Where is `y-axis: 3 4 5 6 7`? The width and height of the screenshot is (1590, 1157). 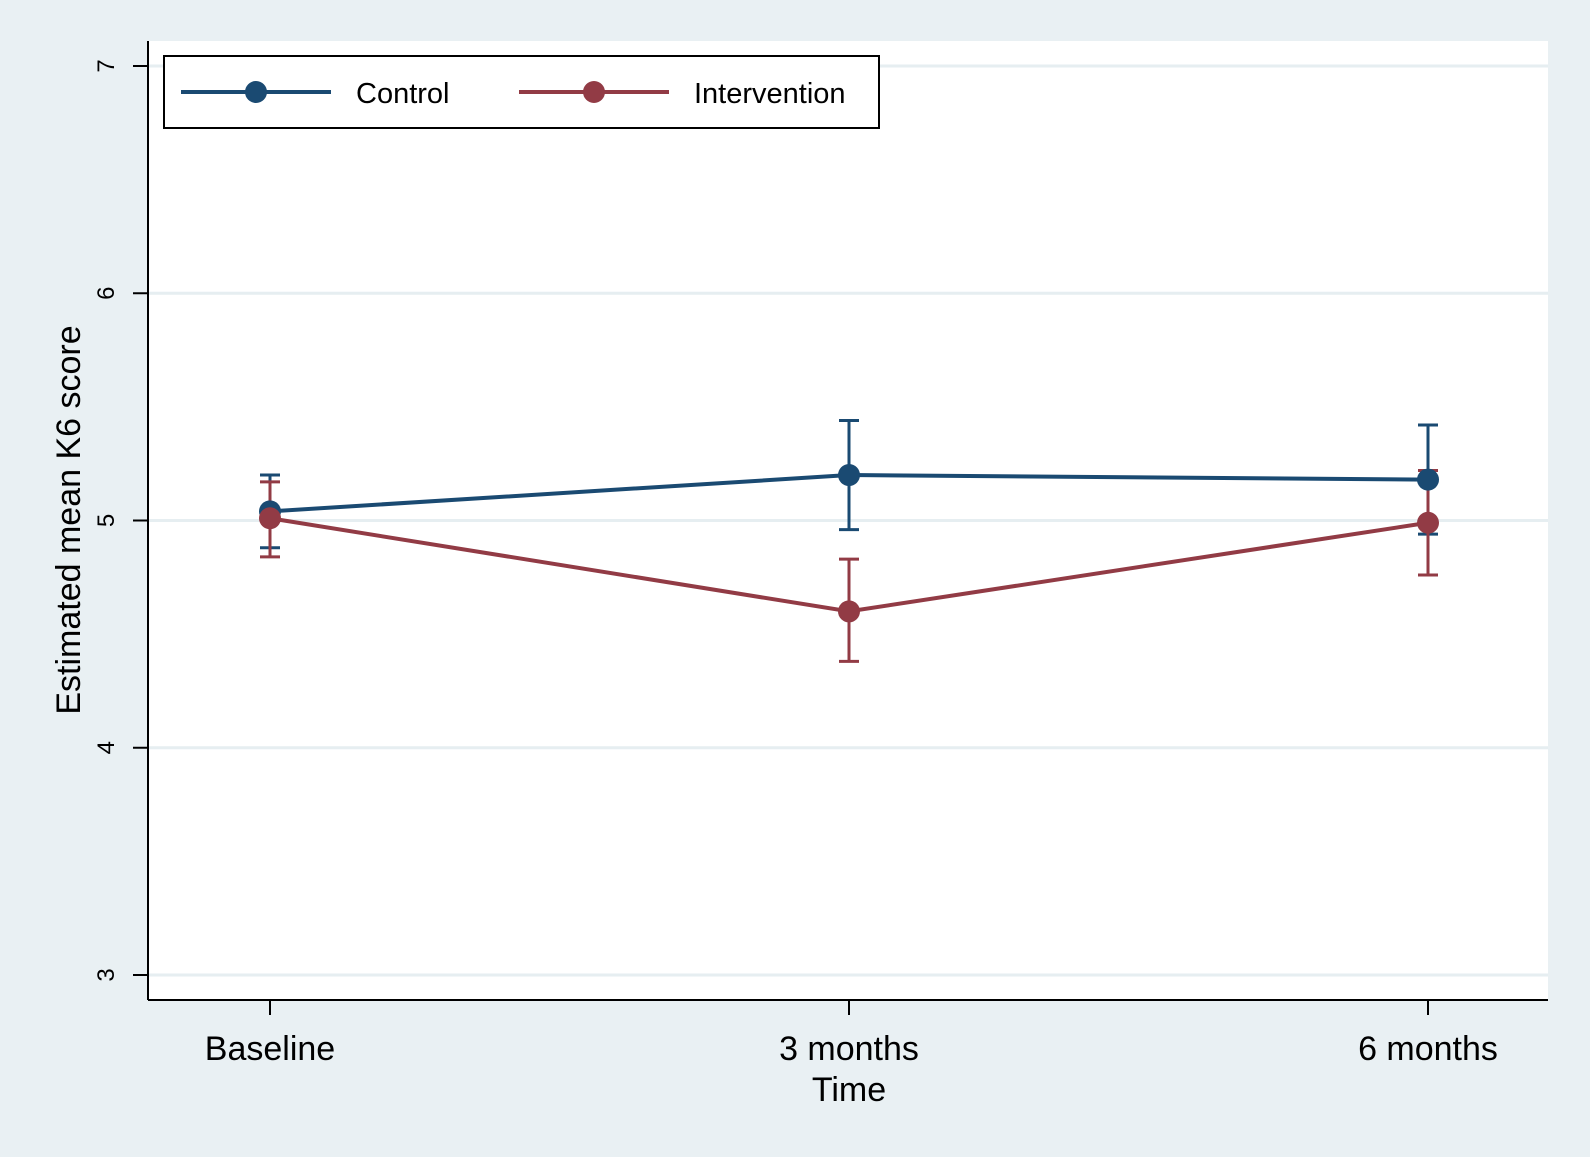
y-axis: 3 4 5 6 7 is located at coordinates (121, 520).